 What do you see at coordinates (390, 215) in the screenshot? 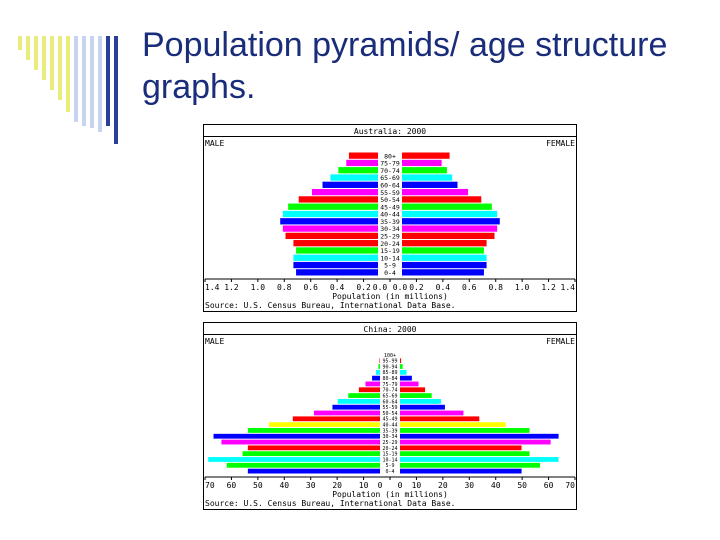
I see `australia-age-label: 40-44` at bounding box center [390, 215].